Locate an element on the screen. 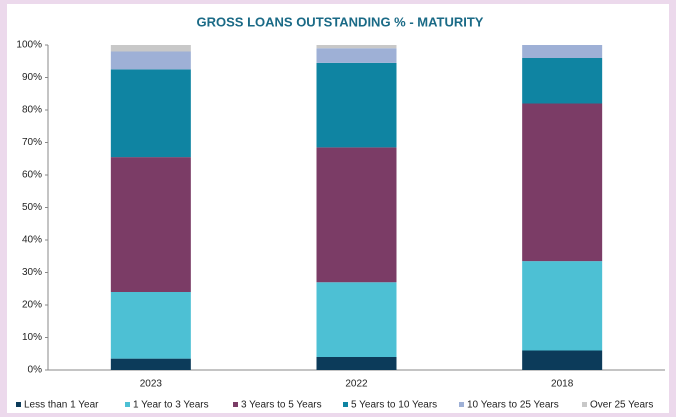  y-tick-label: 30% is located at coordinates (32, 272).